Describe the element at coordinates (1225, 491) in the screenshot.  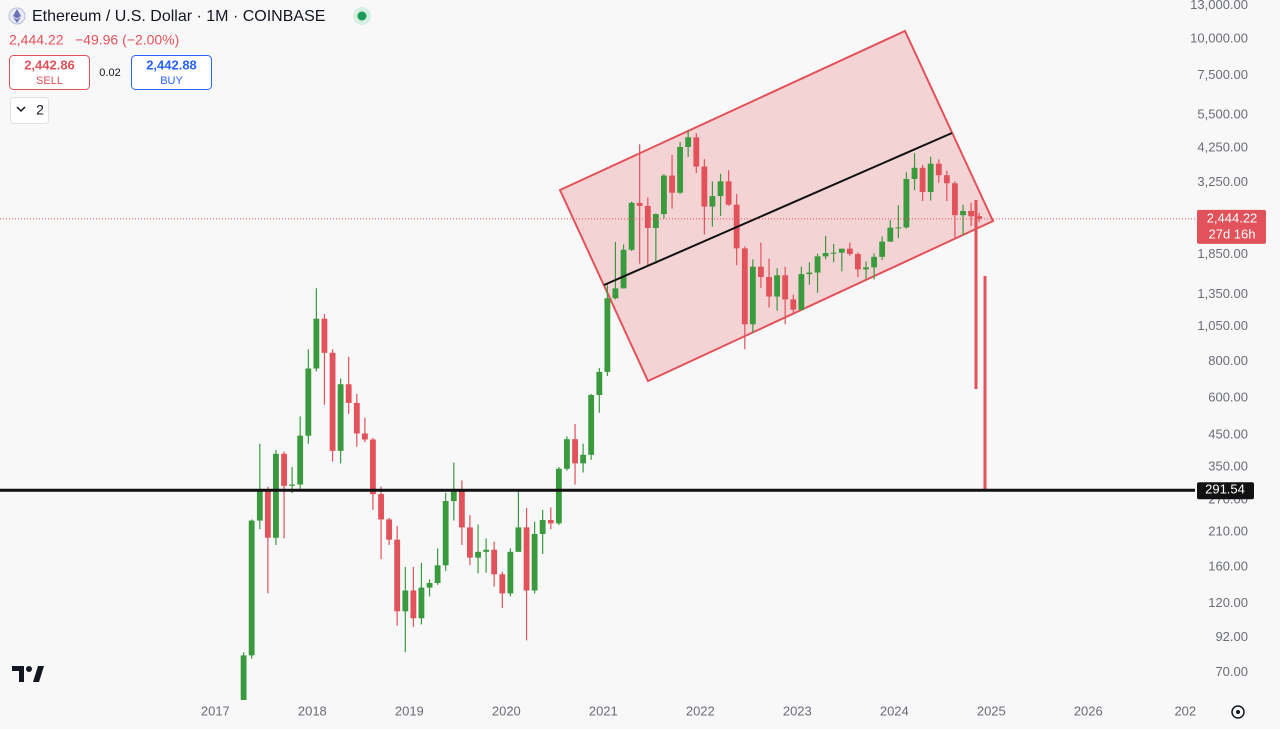
I see `horizontal-line-tag` at that location.